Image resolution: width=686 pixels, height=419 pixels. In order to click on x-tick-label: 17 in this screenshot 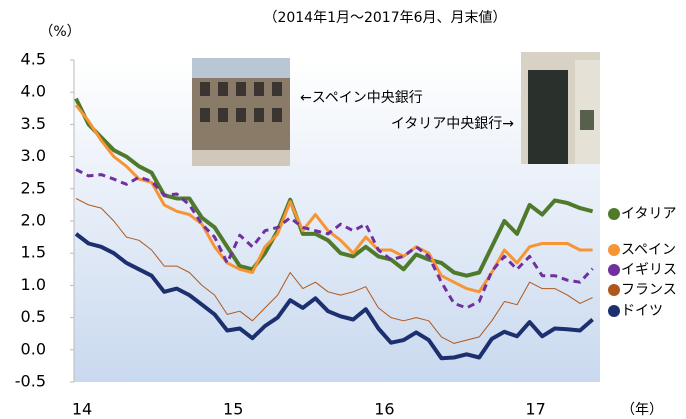, I will do `click(535, 409)`.